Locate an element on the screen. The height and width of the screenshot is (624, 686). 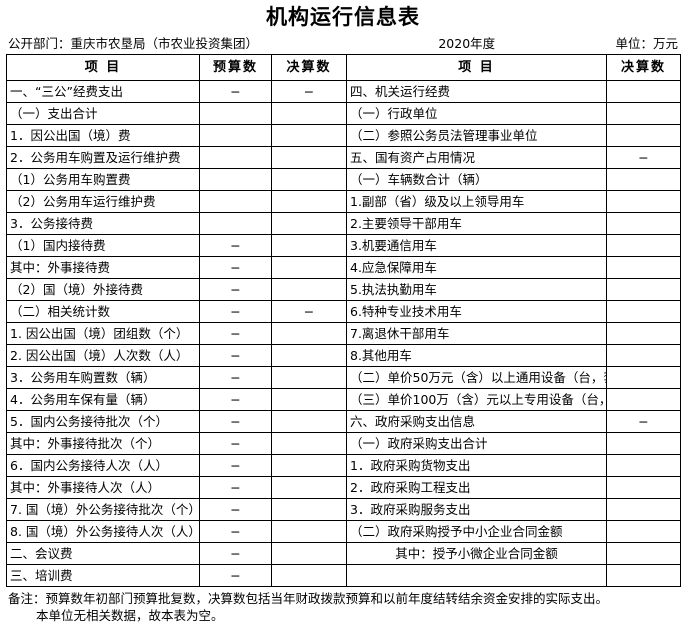
table-row: （一）支出合计 （一）行政单位 is located at coordinates (343, 113).